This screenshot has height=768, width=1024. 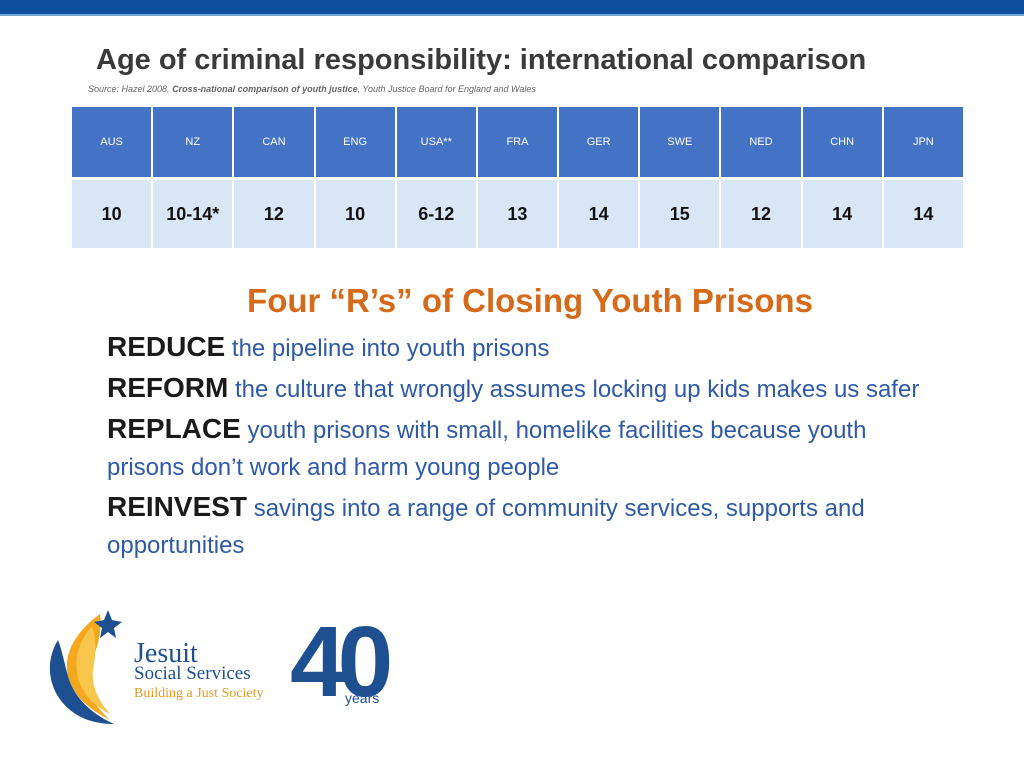 I want to click on value-can: 12, so click(x=274, y=212).